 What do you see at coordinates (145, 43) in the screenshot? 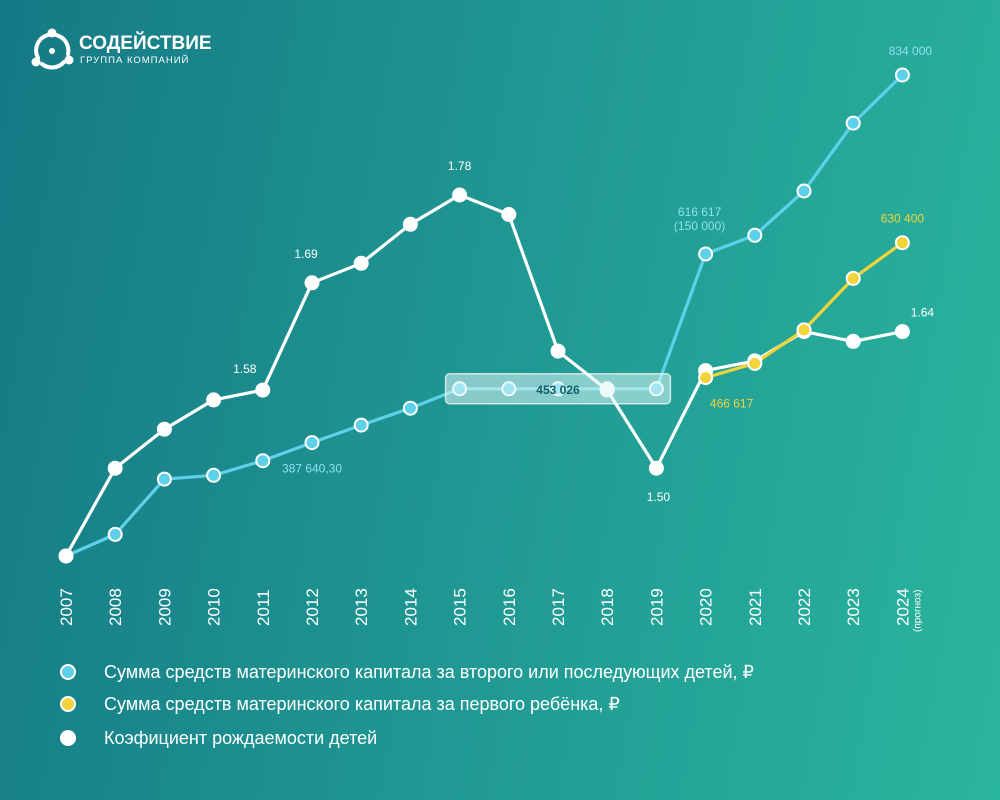
I see `brand-name: СОДЕЙСТВИЕ` at bounding box center [145, 43].